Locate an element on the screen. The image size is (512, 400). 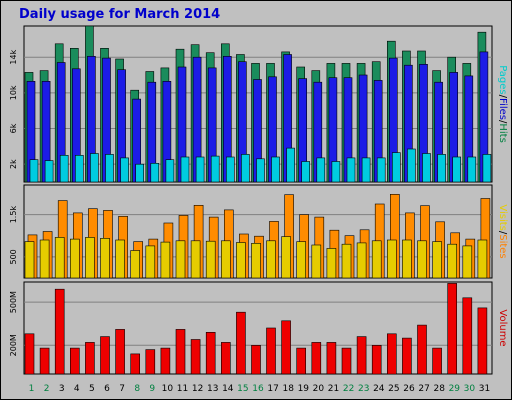
x-tick-label-day-29: 29 is located at coordinates (455, 389).